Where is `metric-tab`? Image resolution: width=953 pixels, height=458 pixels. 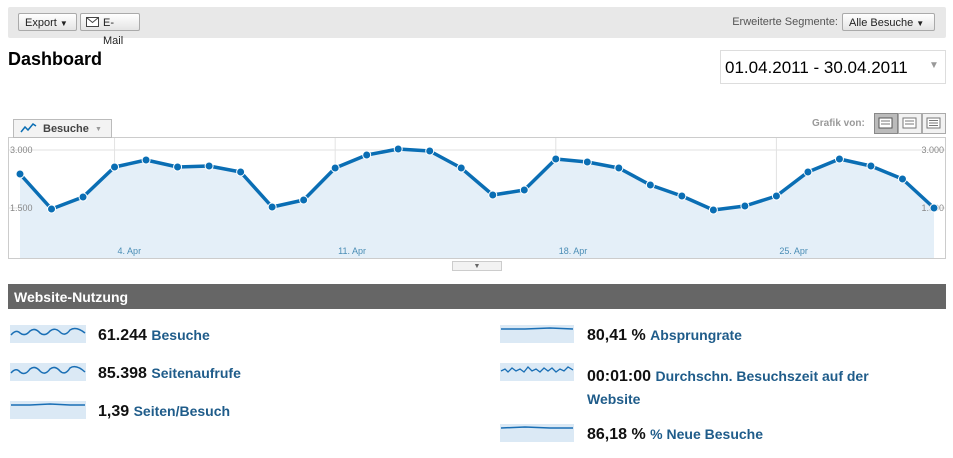
metric-tab is located at coordinates (62, 128).